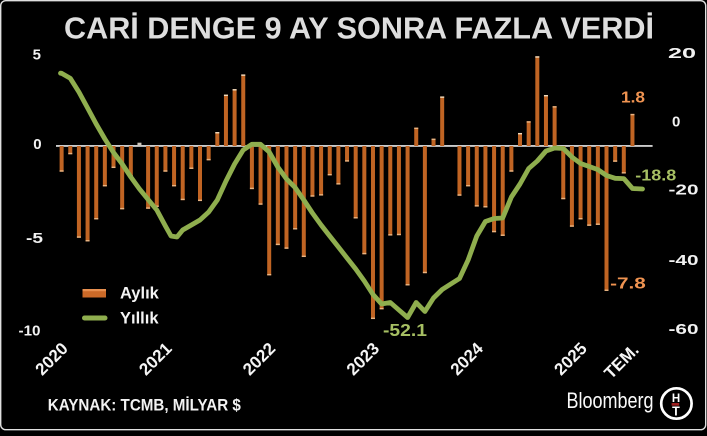 The height and width of the screenshot is (436, 707). Describe the element at coordinates (34, 238) in the screenshot. I see `svg-text: -5` at that location.